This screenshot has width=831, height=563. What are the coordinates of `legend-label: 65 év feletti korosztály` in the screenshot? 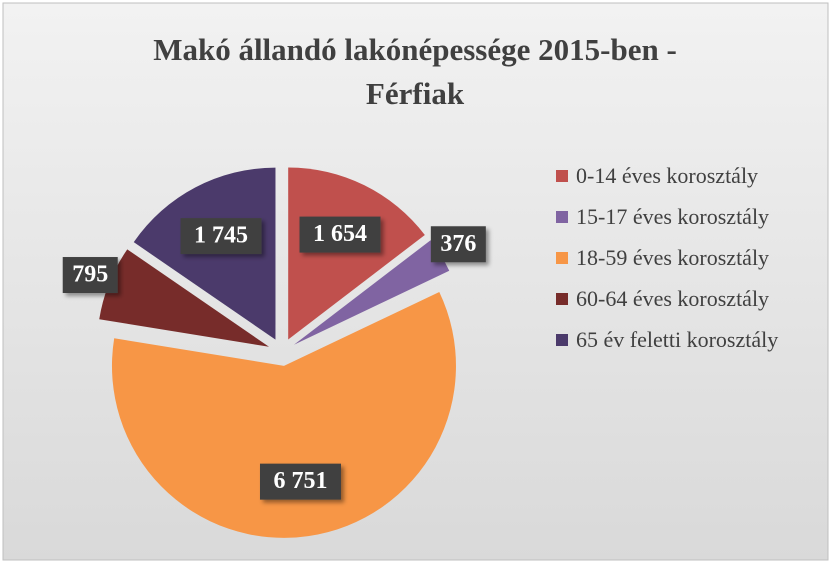 It's located at (677, 339).